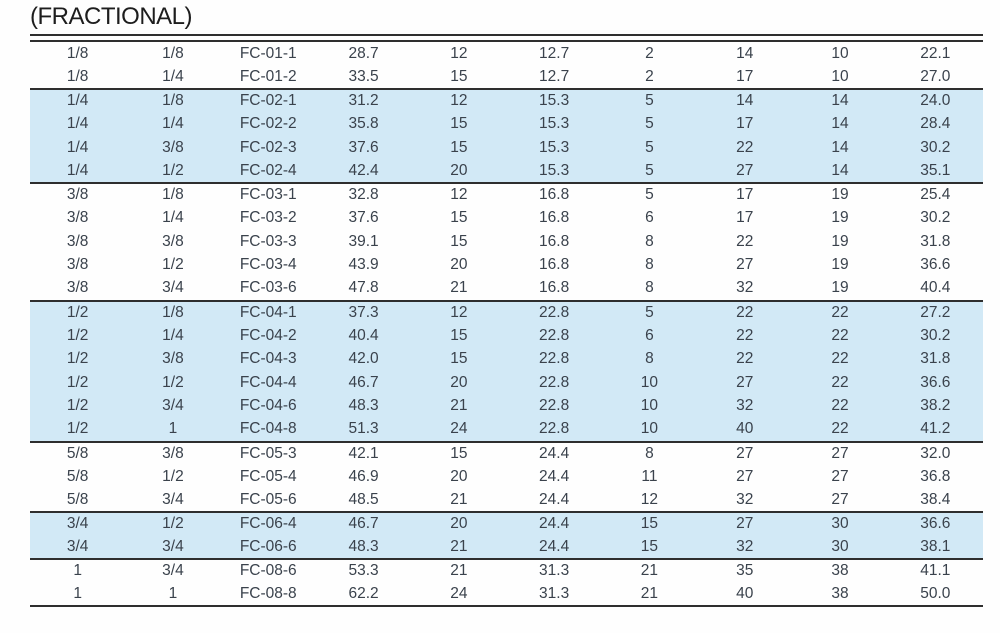 Image resolution: width=1000 pixels, height=633 pixels. I want to click on model-cell: FC-08-6, so click(268, 571).